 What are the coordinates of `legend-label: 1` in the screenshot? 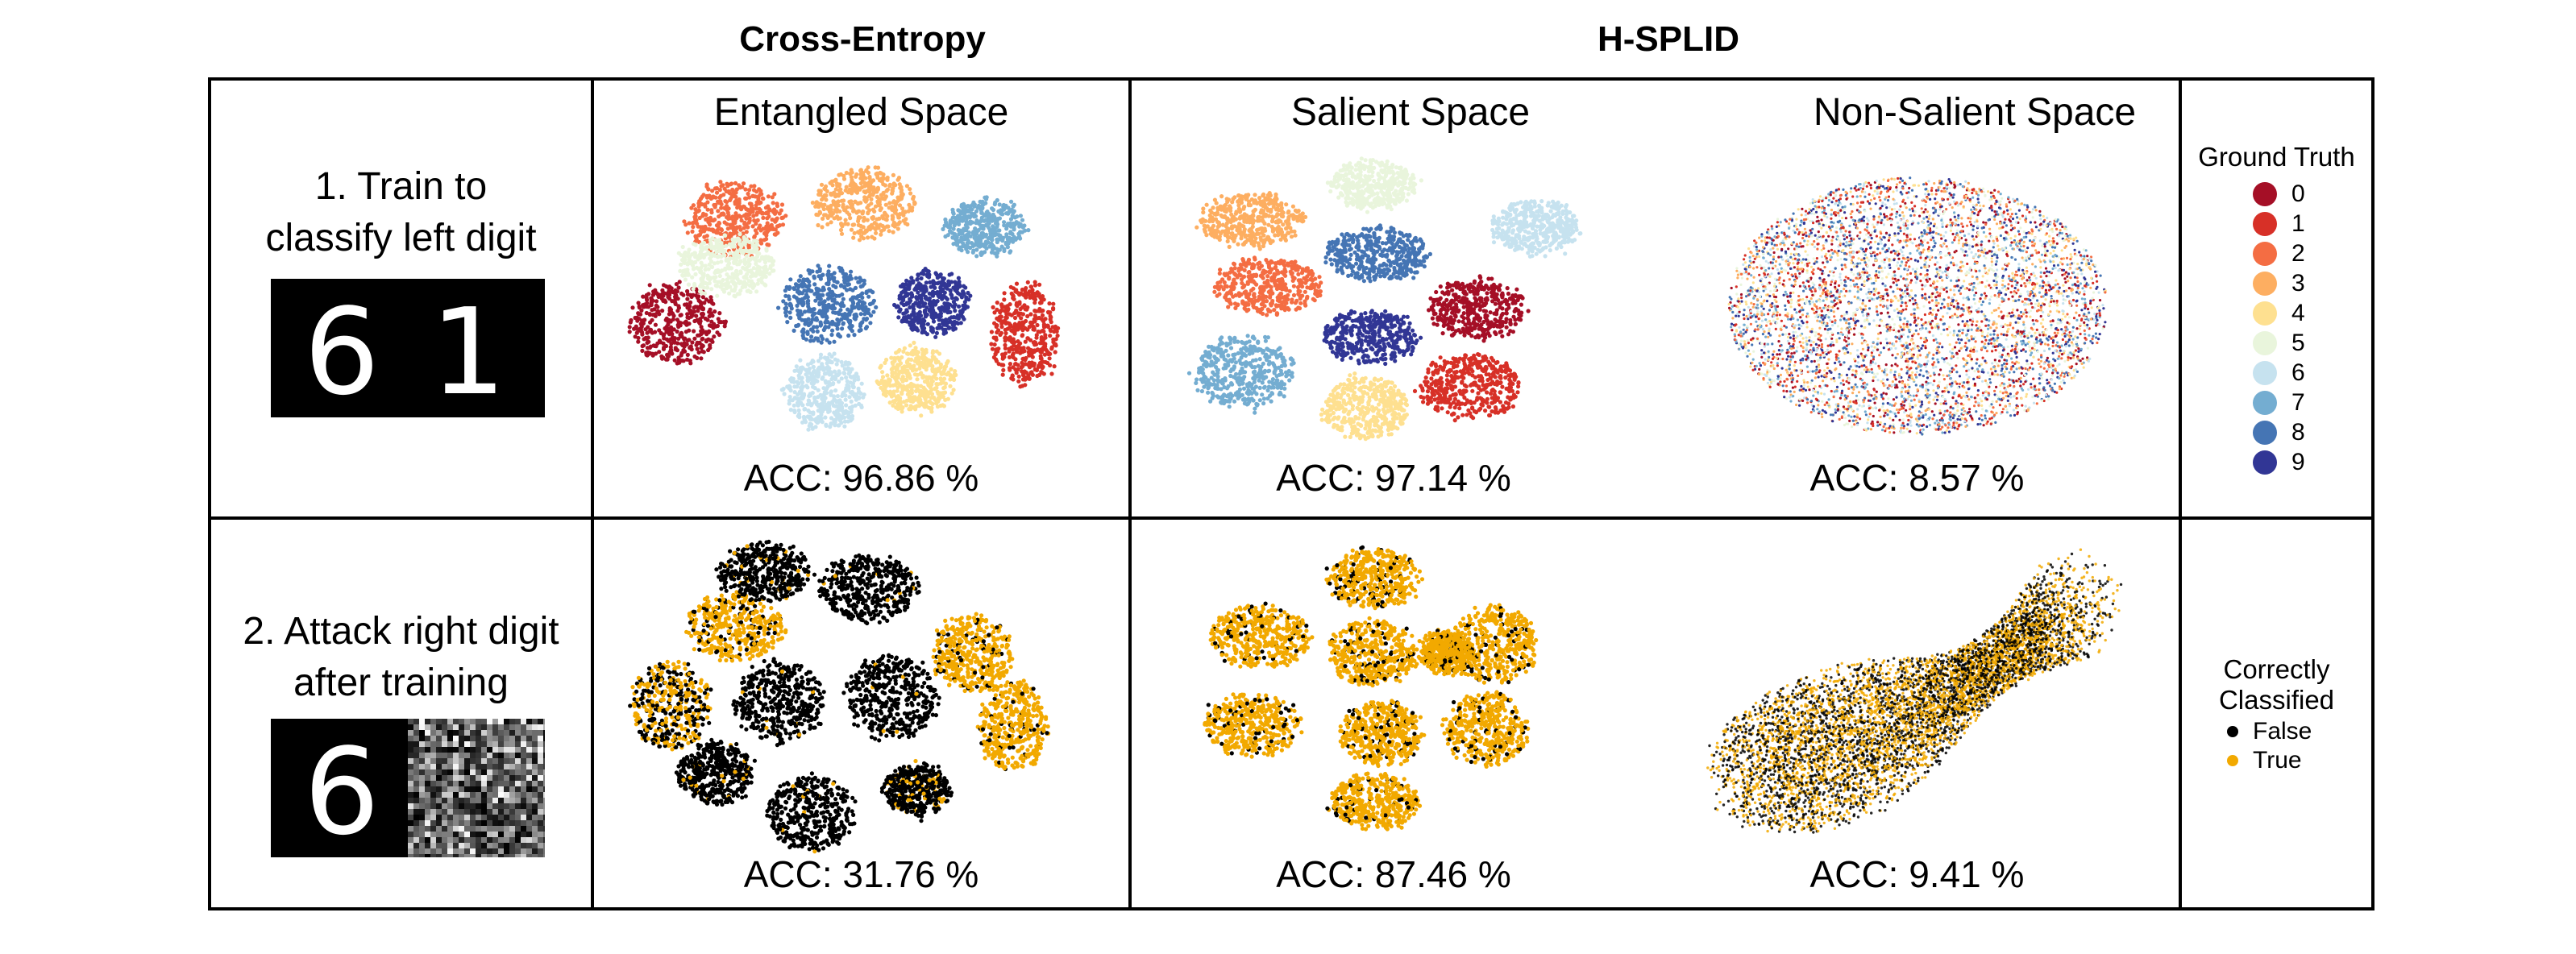 It's located at (2298, 224).